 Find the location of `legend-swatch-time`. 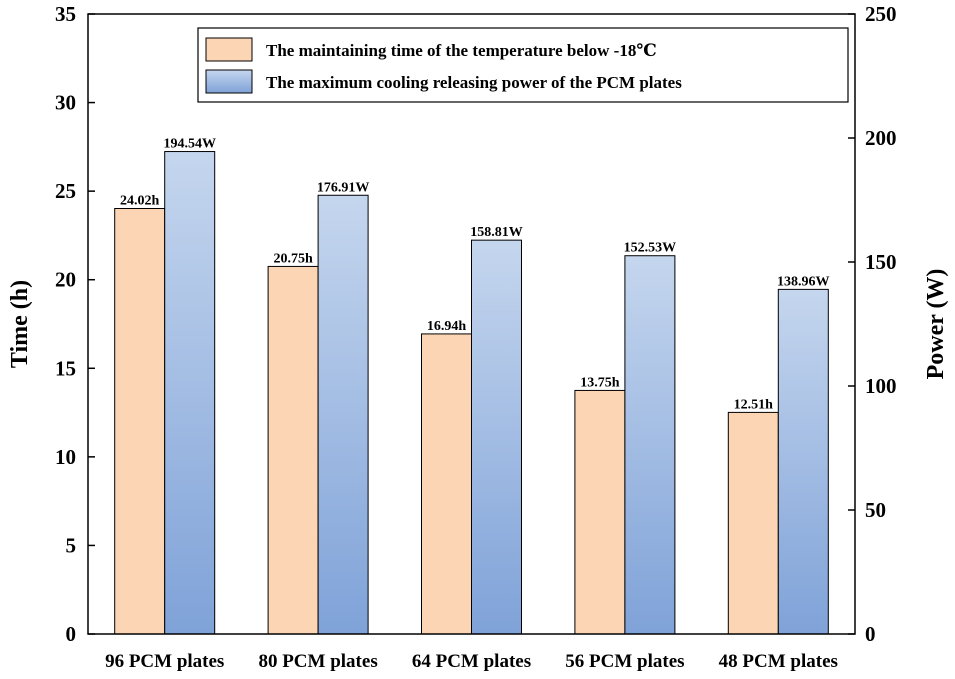

legend-swatch-time is located at coordinates (229, 49).